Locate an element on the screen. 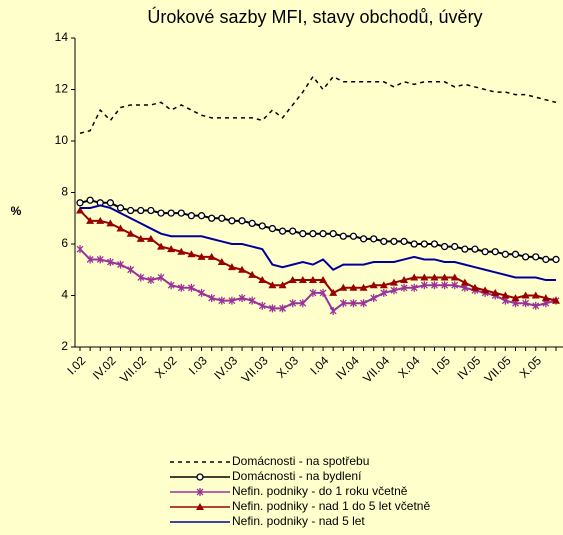  y-tick-label: 8 is located at coordinates (64, 192).